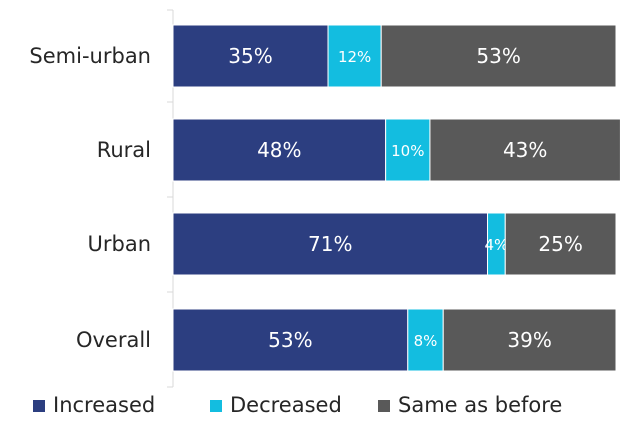  Describe the element at coordinates (480, 405) in the screenshot. I see `legend-label: Same as before` at that location.